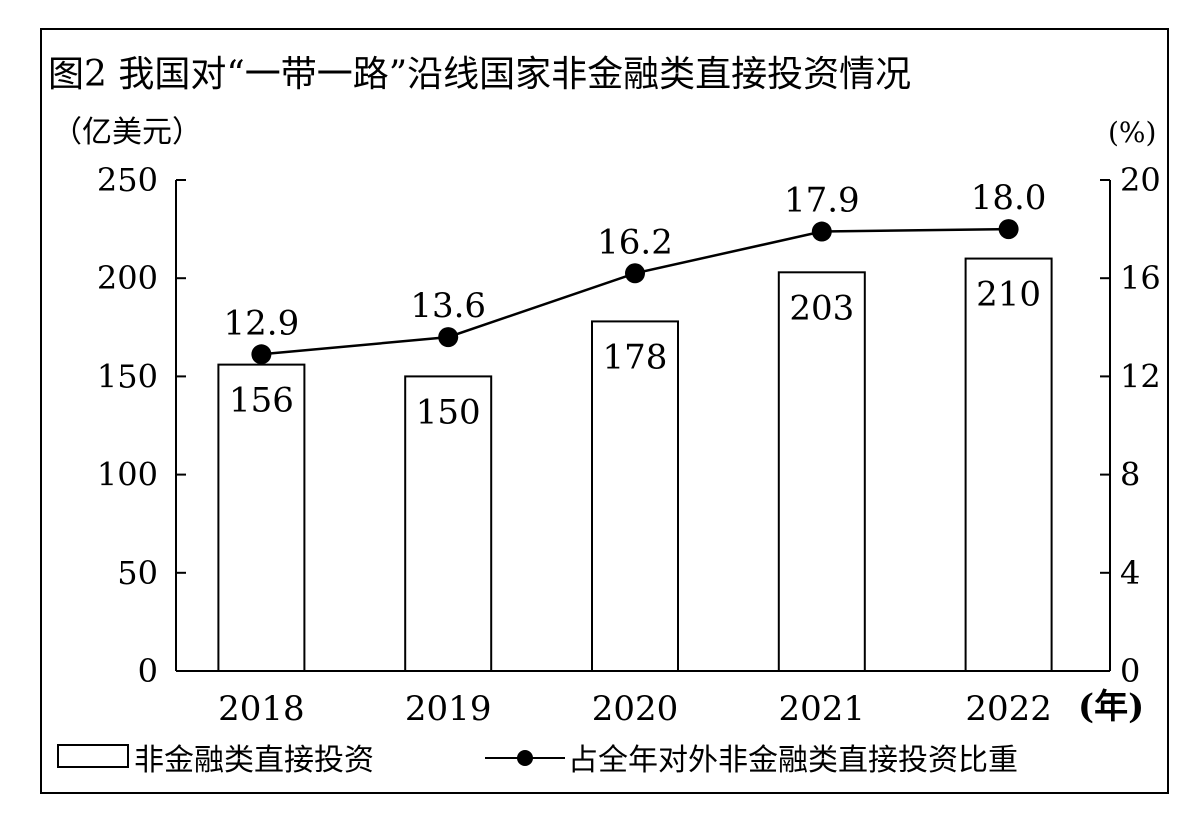 The height and width of the screenshot is (816, 1183). I want to click on right-tick-label: 0, so click(1130, 671).